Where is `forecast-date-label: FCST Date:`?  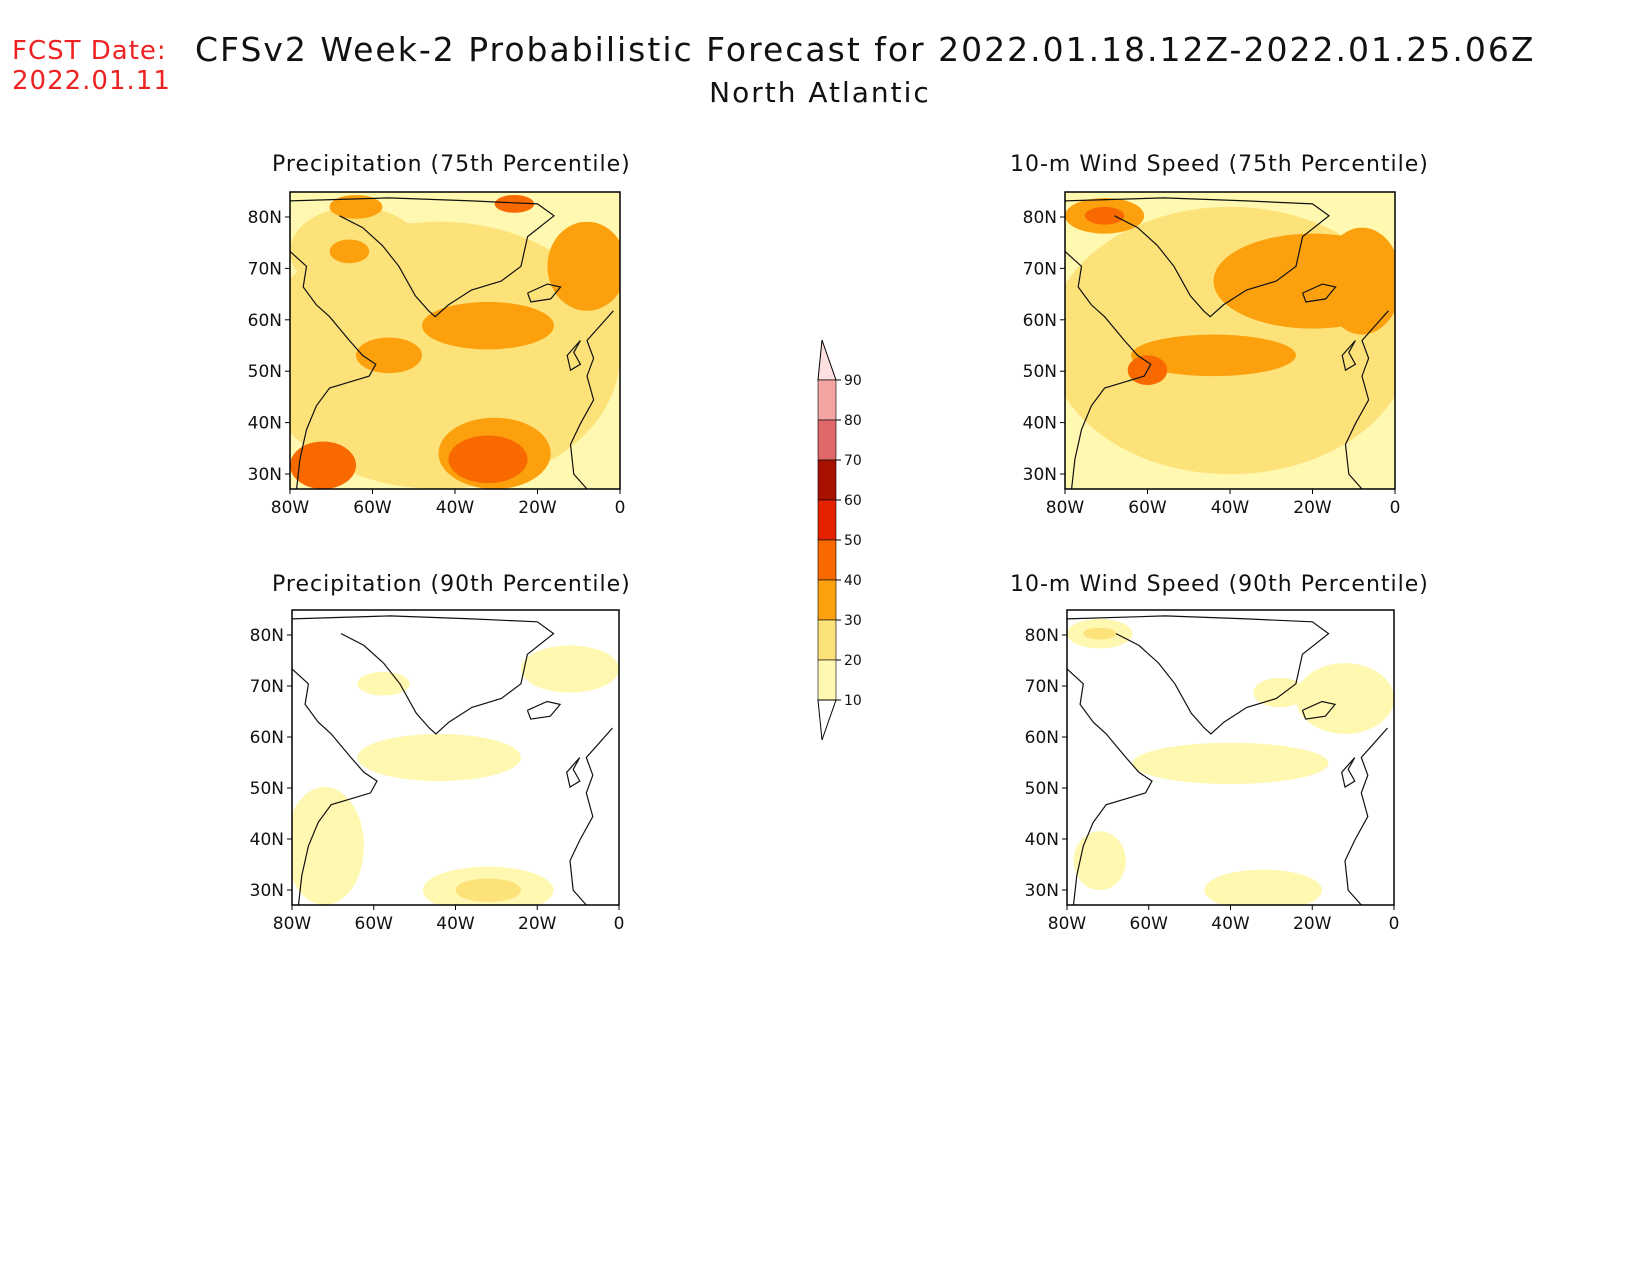
forecast-date-label: FCST Date: is located at coordinates (89, 51).